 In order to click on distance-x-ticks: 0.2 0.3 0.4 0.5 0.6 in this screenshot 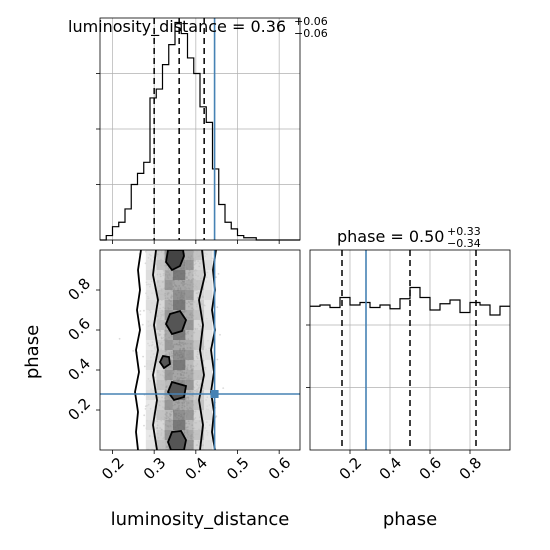, I will do `click(196, 466)`.